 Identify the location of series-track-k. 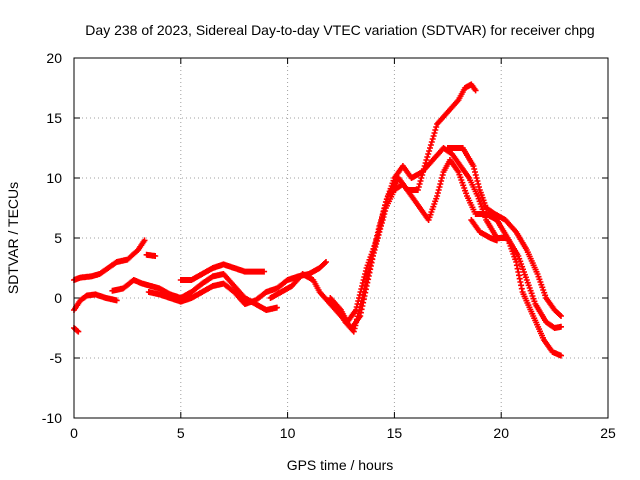
(504, 232).